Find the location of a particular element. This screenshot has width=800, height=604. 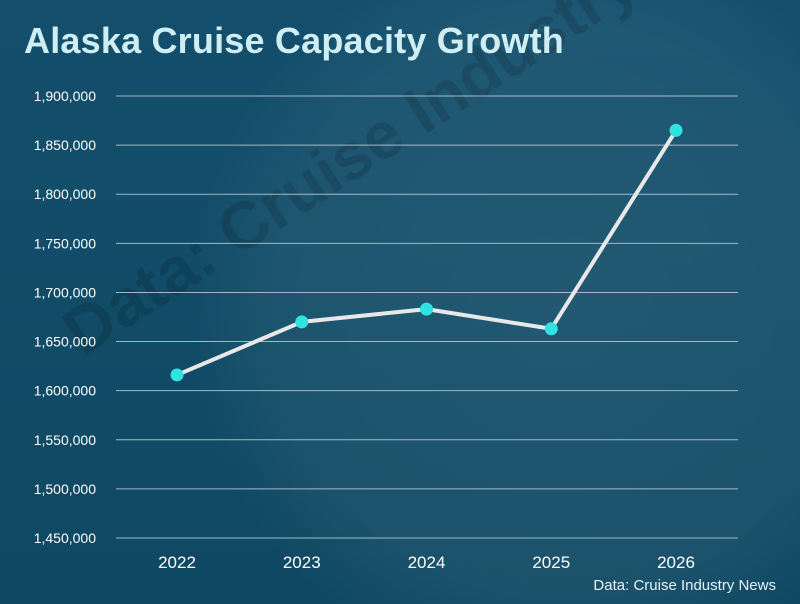

y-tick-label: 1,850,000 is located at coordinates (65, 145).